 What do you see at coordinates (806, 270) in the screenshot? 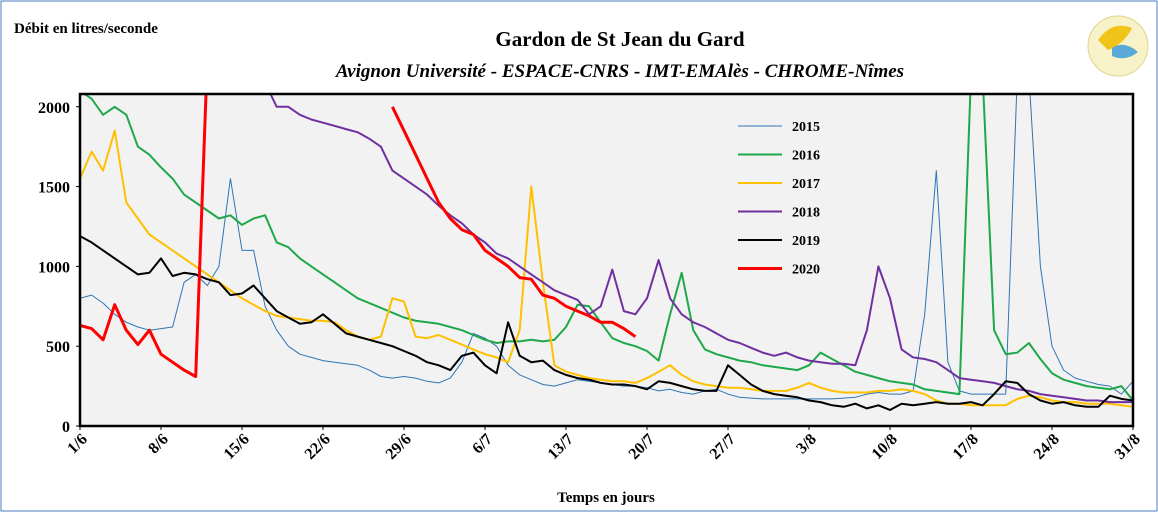
I see `legend-label: 2020` at bounding box center [806, 270].